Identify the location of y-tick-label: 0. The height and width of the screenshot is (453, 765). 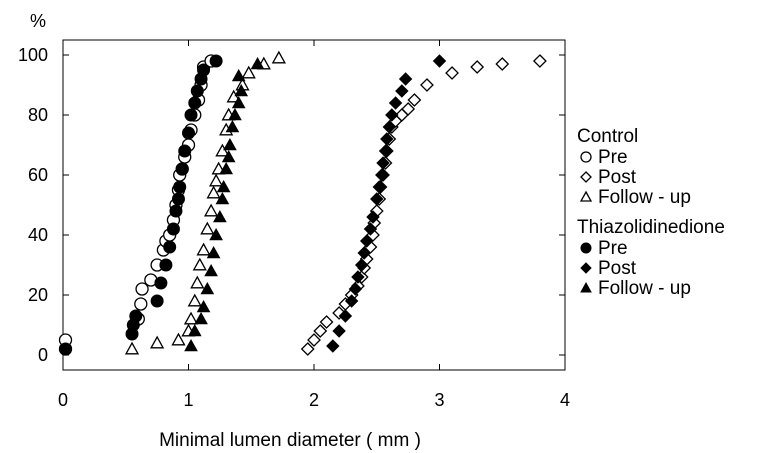
(43, 355).